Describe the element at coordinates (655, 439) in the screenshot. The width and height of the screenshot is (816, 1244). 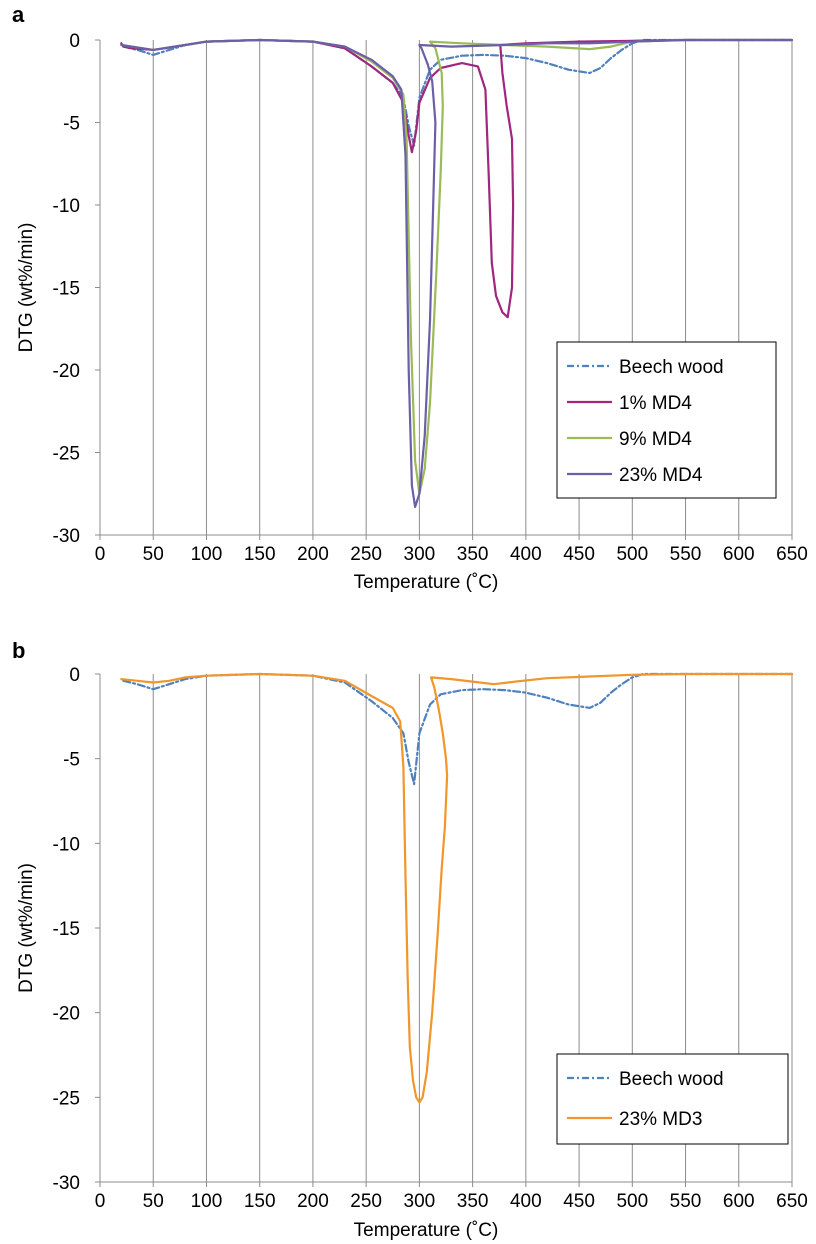
I see `legend-label: 9% MD4` at that location.